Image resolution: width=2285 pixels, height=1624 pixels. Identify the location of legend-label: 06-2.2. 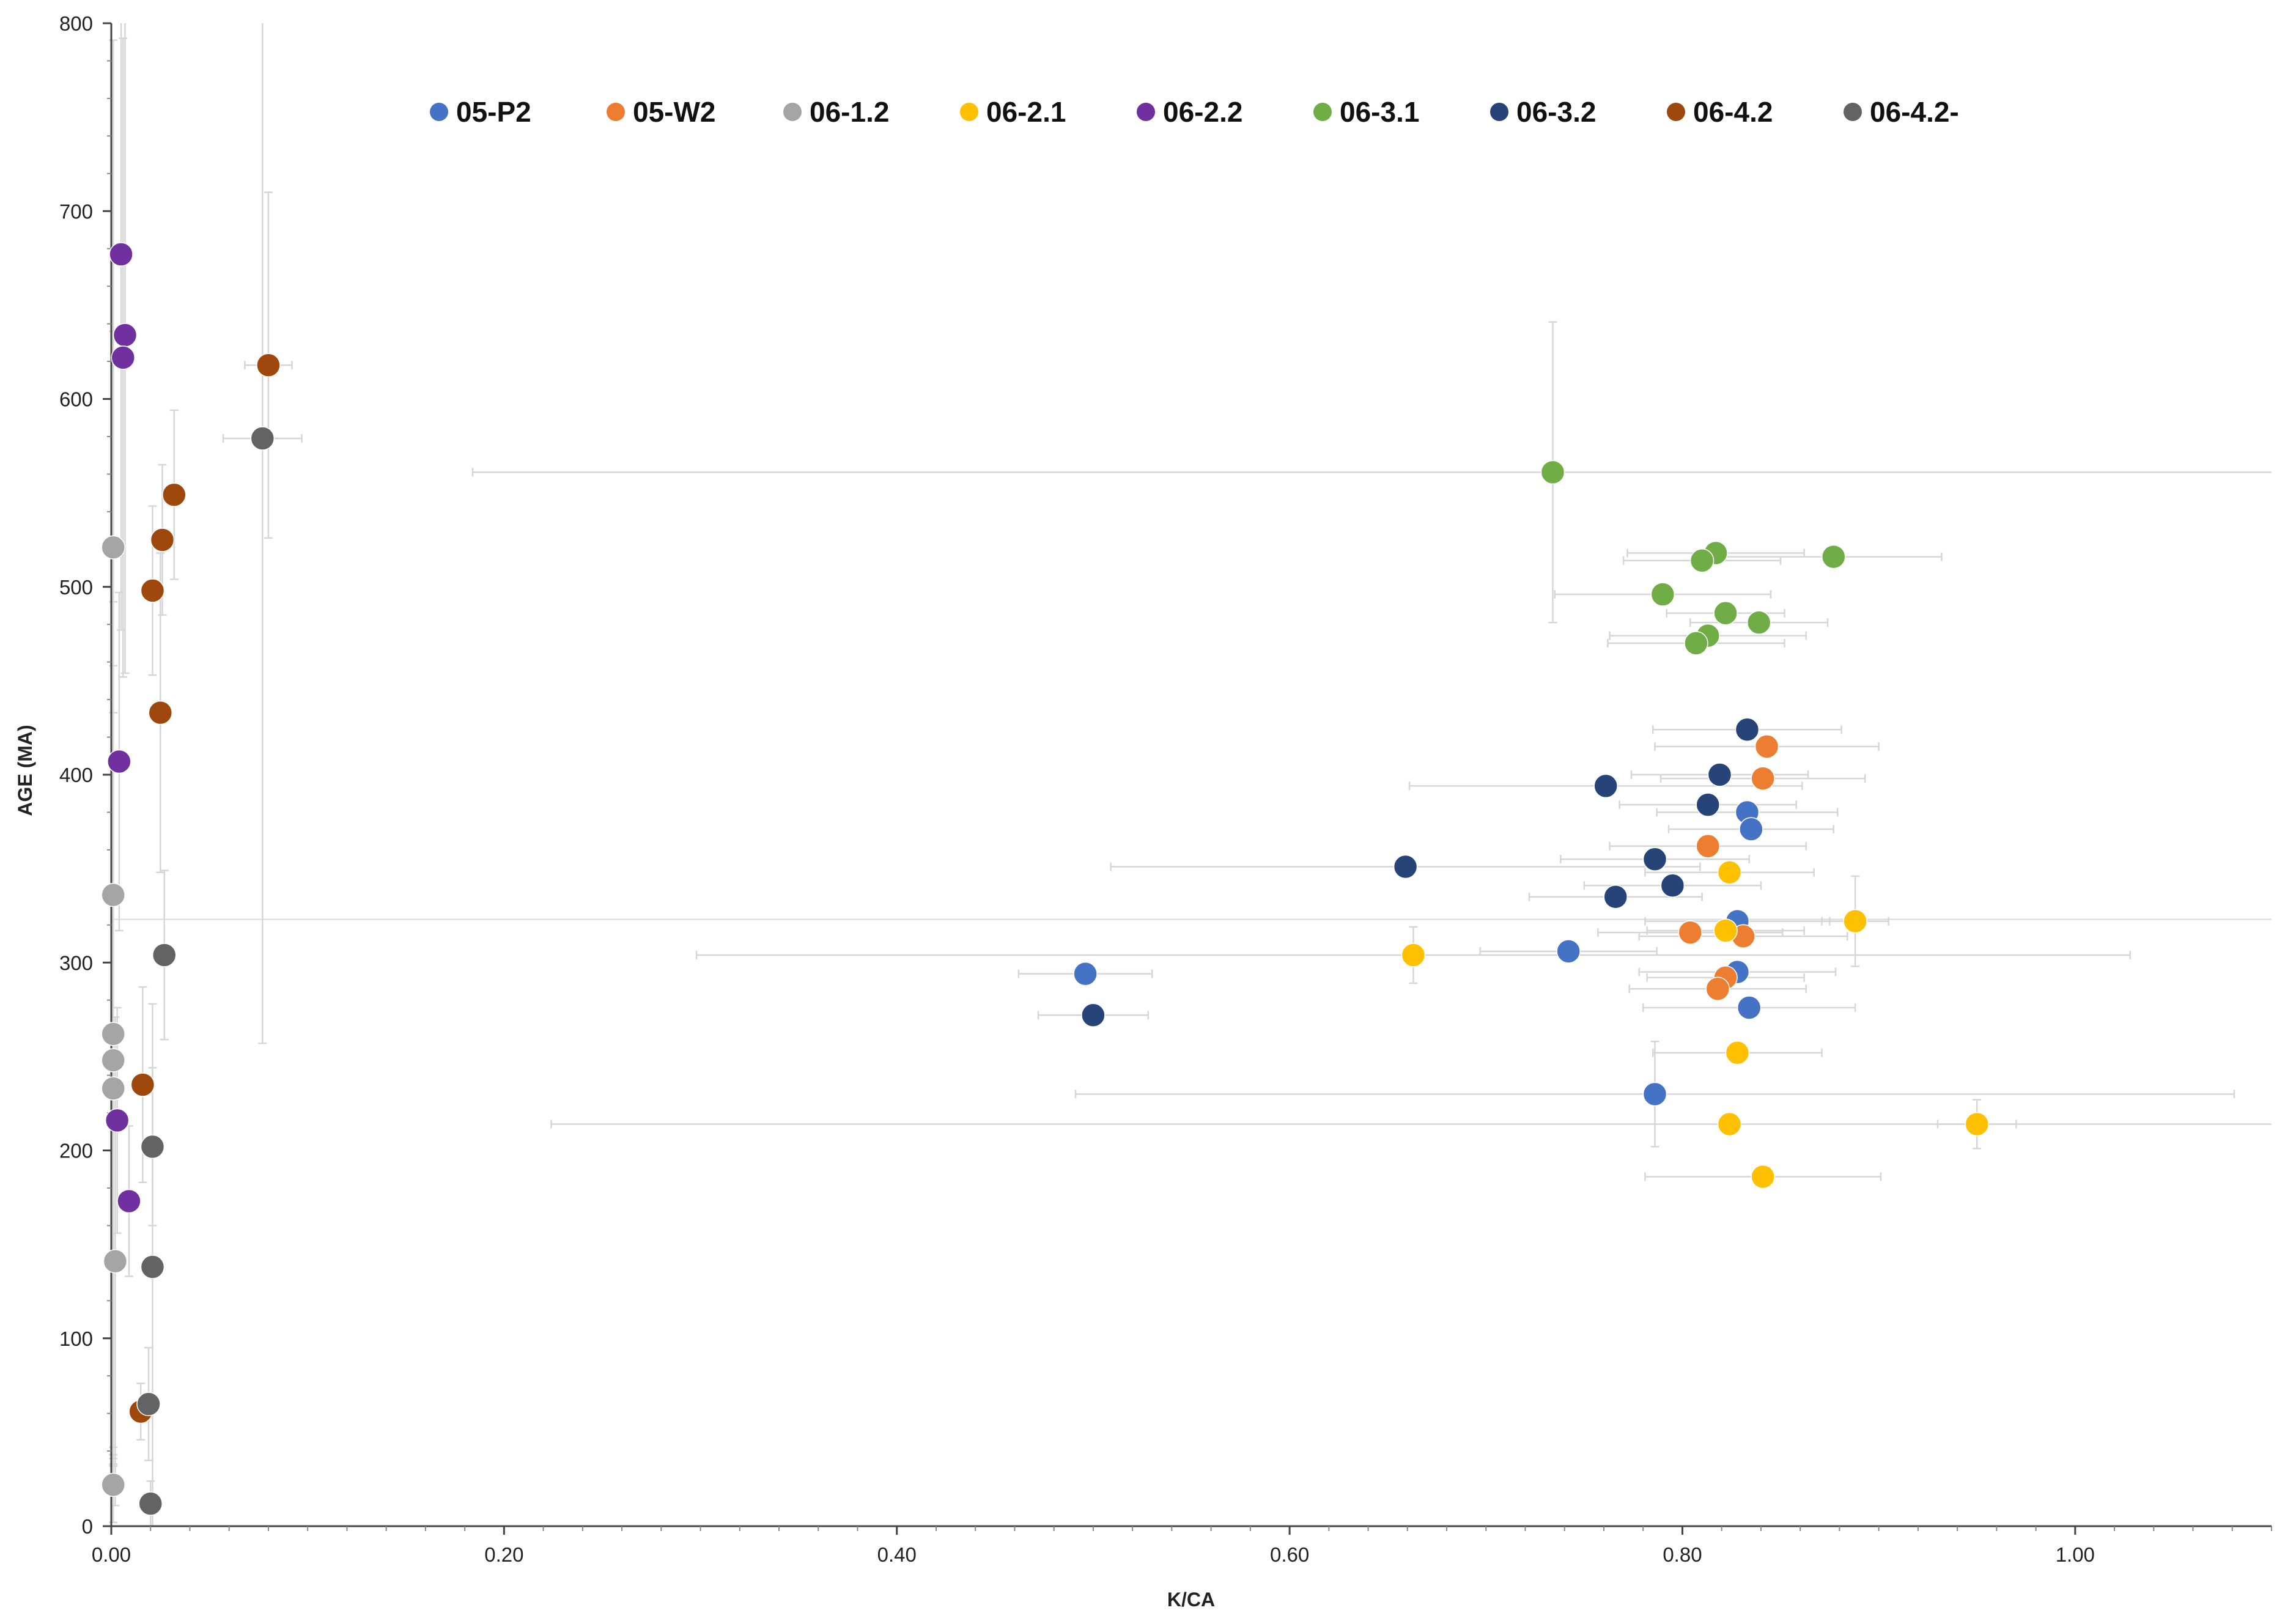
(1202, 112).